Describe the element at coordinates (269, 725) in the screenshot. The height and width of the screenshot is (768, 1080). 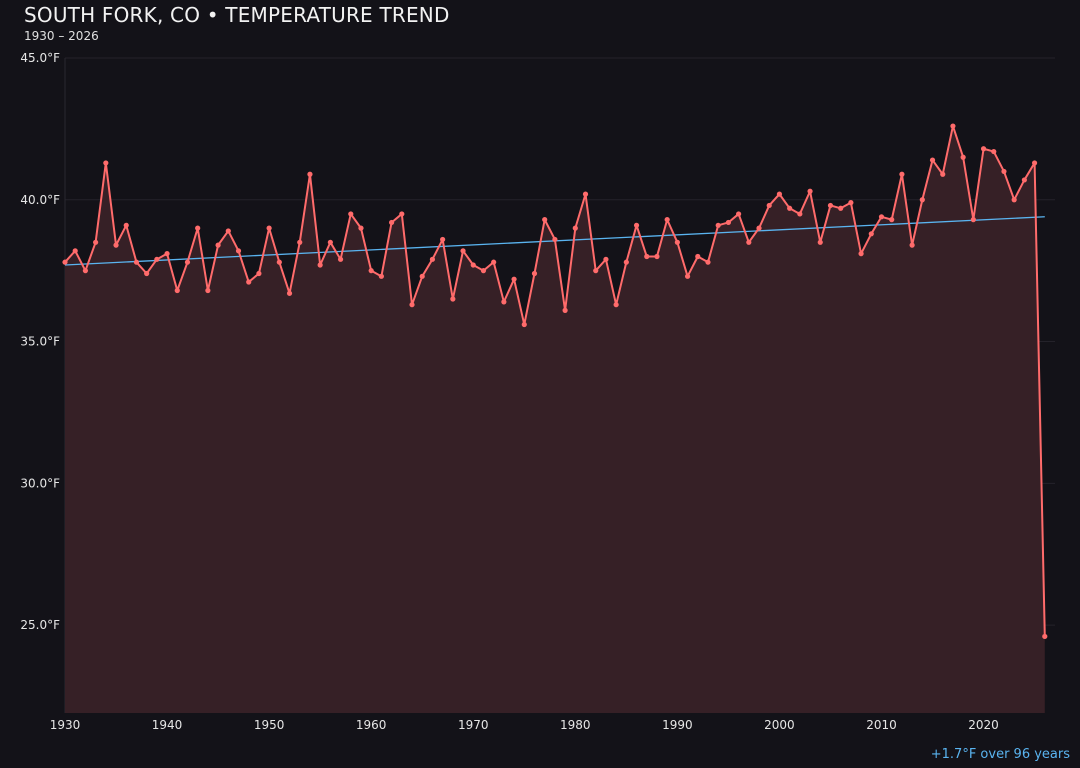
I see `x-tick-label: 1950` at that location.